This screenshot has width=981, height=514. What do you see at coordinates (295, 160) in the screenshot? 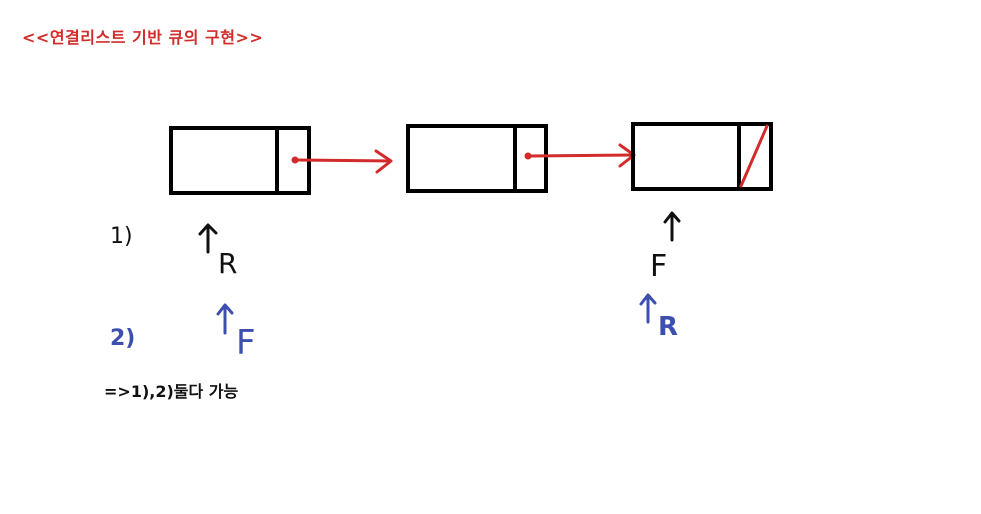
I see `node-1-link-dot` at bounding box center [295, 160].